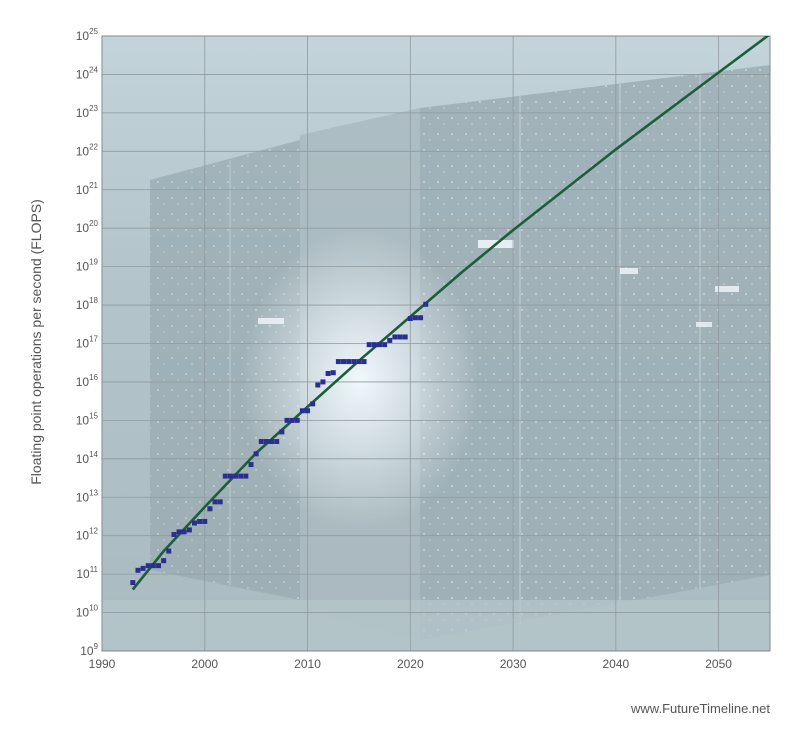 This screenshot has width=800, height=738. What do you see at coordinates (93, 608) in the screenshot?
I see `y-tick-exponent: 10` at bounding box center [93, 608].